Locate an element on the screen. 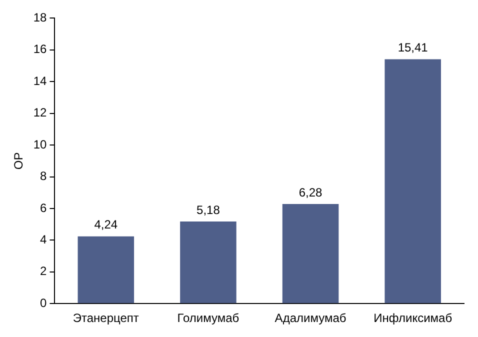  y-tick-label: 8 is located at coordinates (44, 176).